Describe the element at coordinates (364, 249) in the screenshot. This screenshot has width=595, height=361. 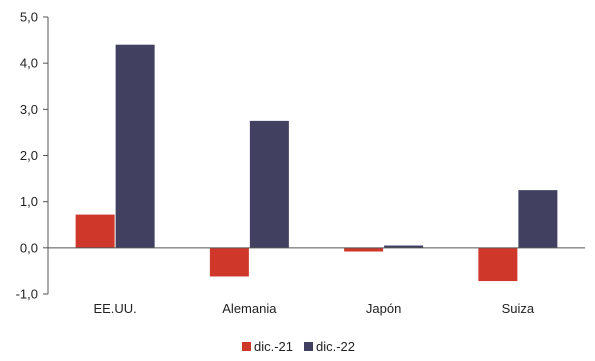
I see `bar-dic.-21-Japón` at that location.